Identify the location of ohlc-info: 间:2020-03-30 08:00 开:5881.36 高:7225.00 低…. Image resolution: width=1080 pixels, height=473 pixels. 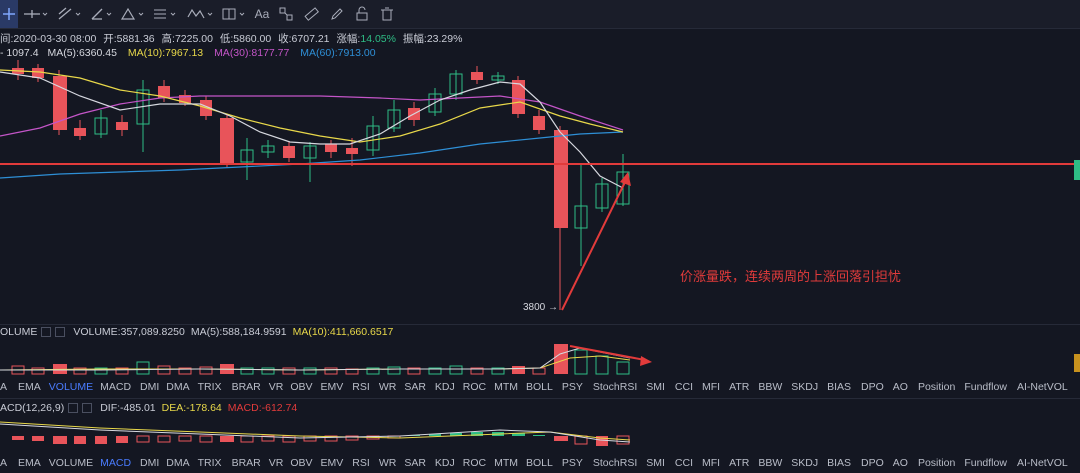
(231, 38).